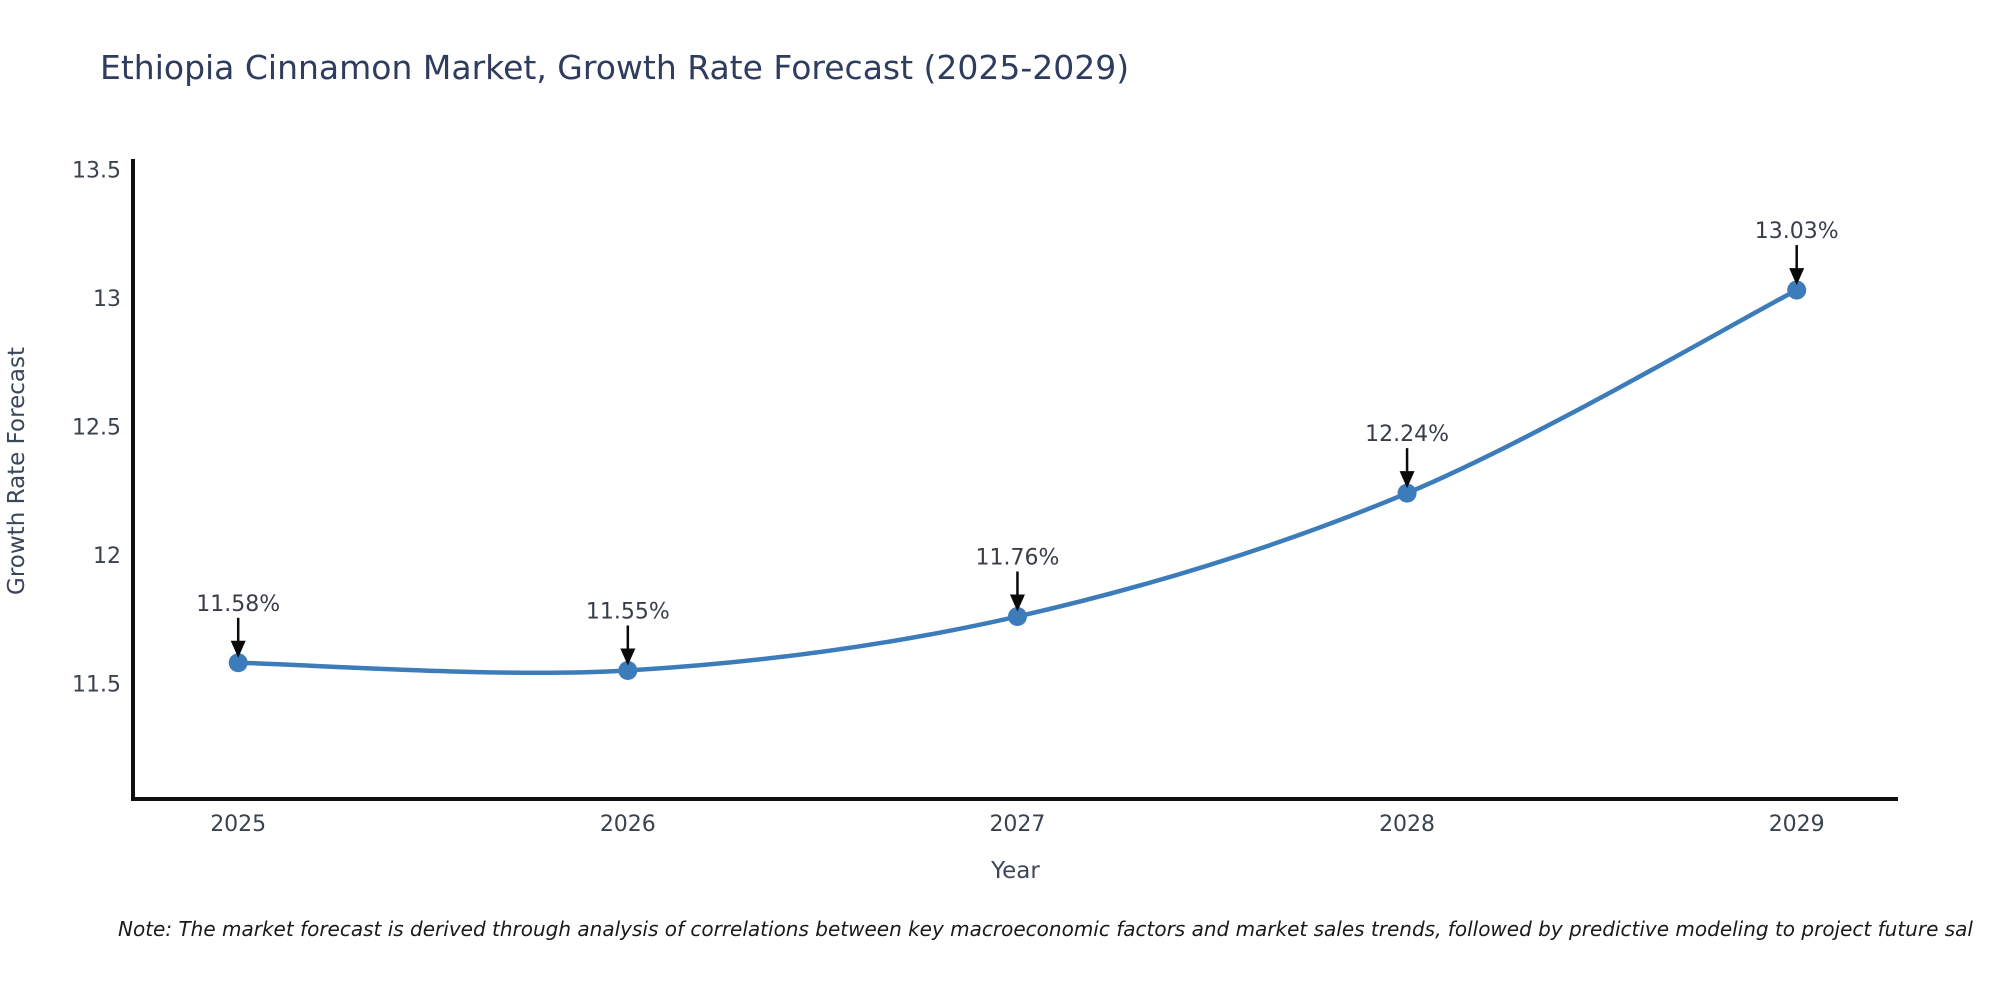 This screenshot has height=1000, width=2000. What do you see at coordinates (1015, 871) in the screenshot?
I see `x-axis-title: Year` at bounding box center [1015, 871].